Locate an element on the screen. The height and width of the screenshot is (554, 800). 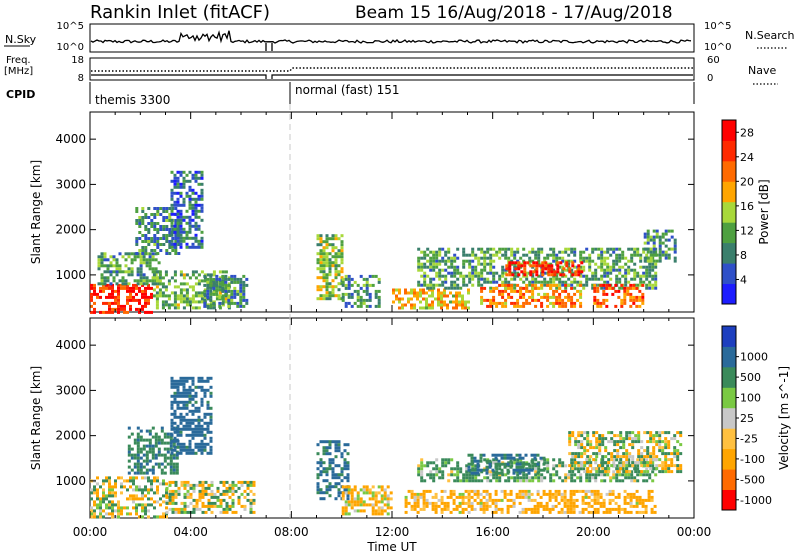
time-tick-label: 20:00 is located at coordinates (593, 532).